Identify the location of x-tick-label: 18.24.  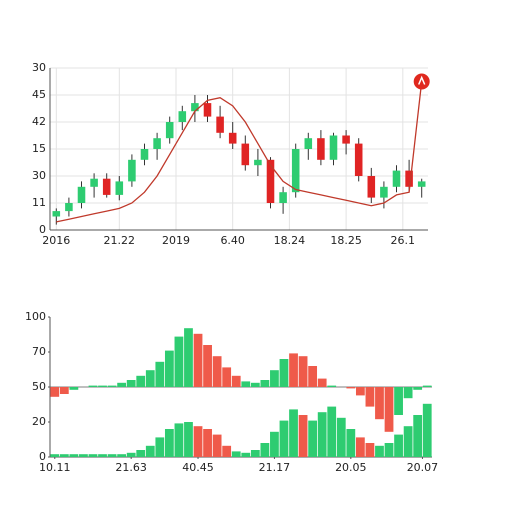
(290, 240).